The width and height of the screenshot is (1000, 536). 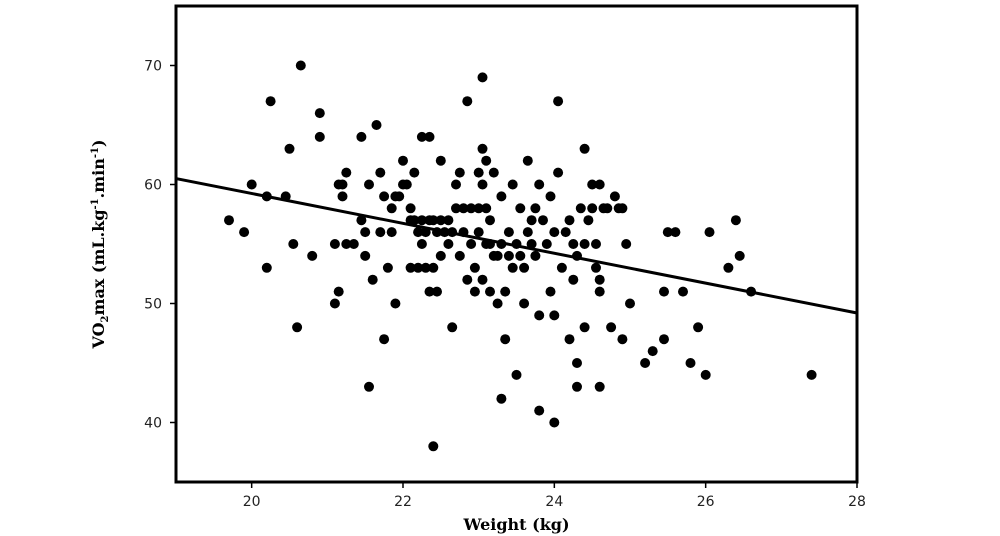 What do you see at coordinates (153, 67) in the screenshot?
I see `y-tick-label: 70` at bounding box center [153, 67].